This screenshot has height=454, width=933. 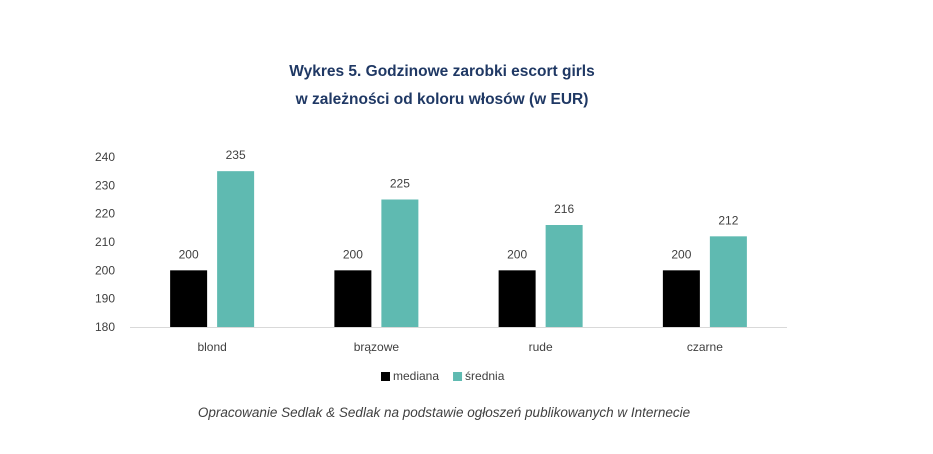 I want to click on data-label: 225, so click(x=400, y=184).